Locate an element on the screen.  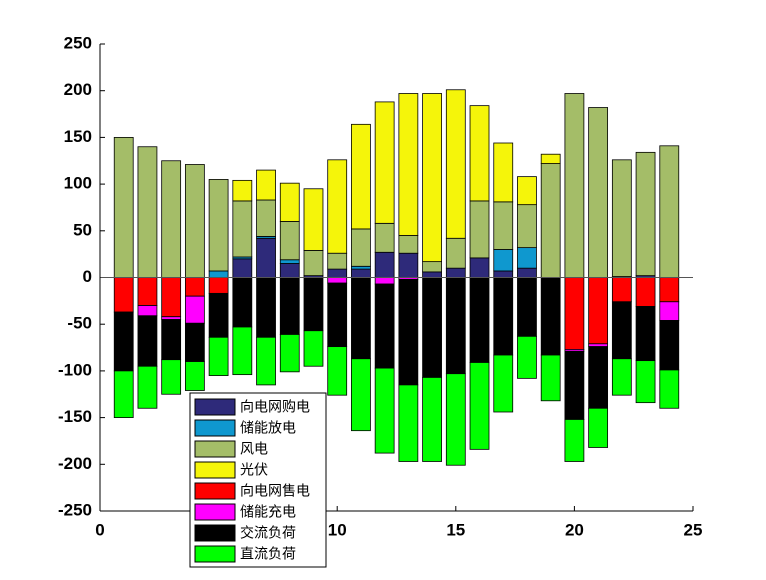
y-tick-label: 150 is located at coordinates (78, 136).